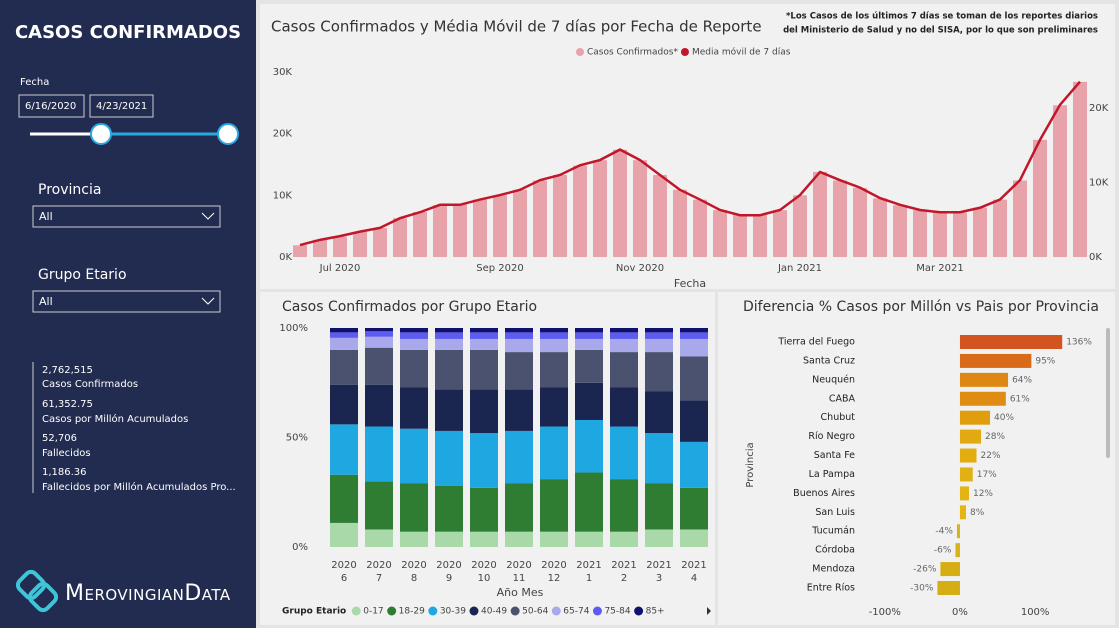 The width and height of the screenshot is (1119, 628). What do you see at coordinates (1079, 343) in the screenshot?
I see `value-label: 136%` at bounding box center [1079, 343].